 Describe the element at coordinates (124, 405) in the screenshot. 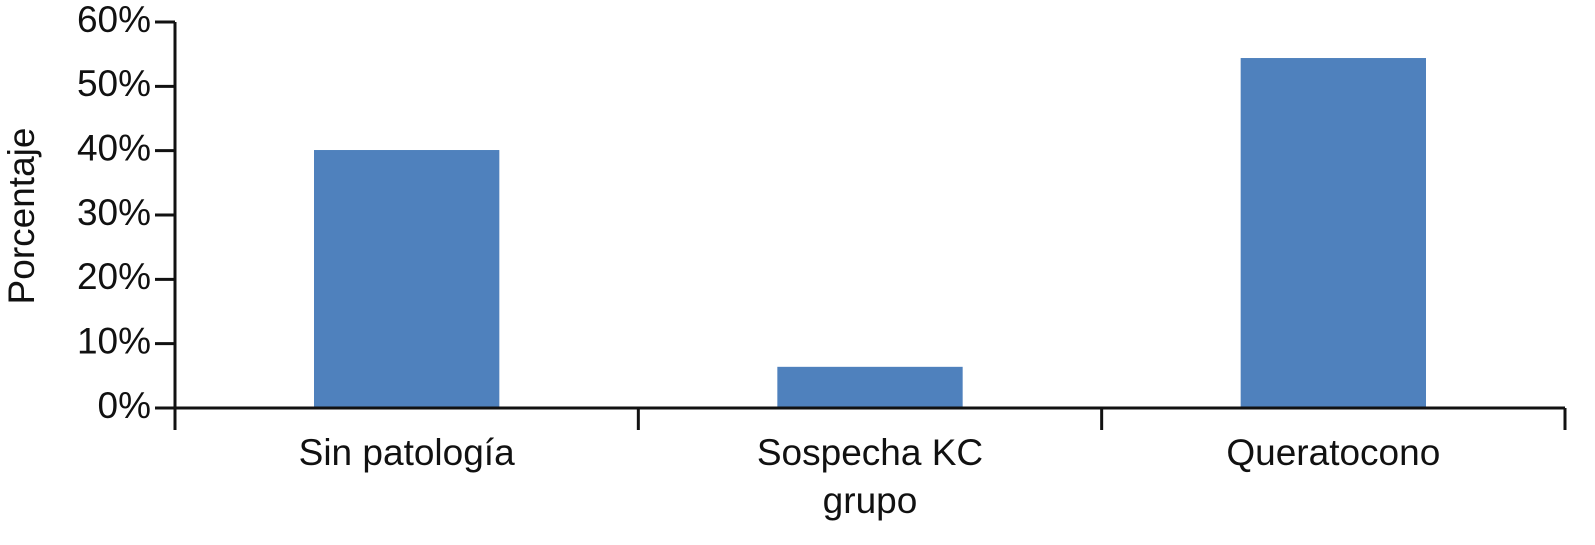

I see `y-tick-label: 0%` at that location.